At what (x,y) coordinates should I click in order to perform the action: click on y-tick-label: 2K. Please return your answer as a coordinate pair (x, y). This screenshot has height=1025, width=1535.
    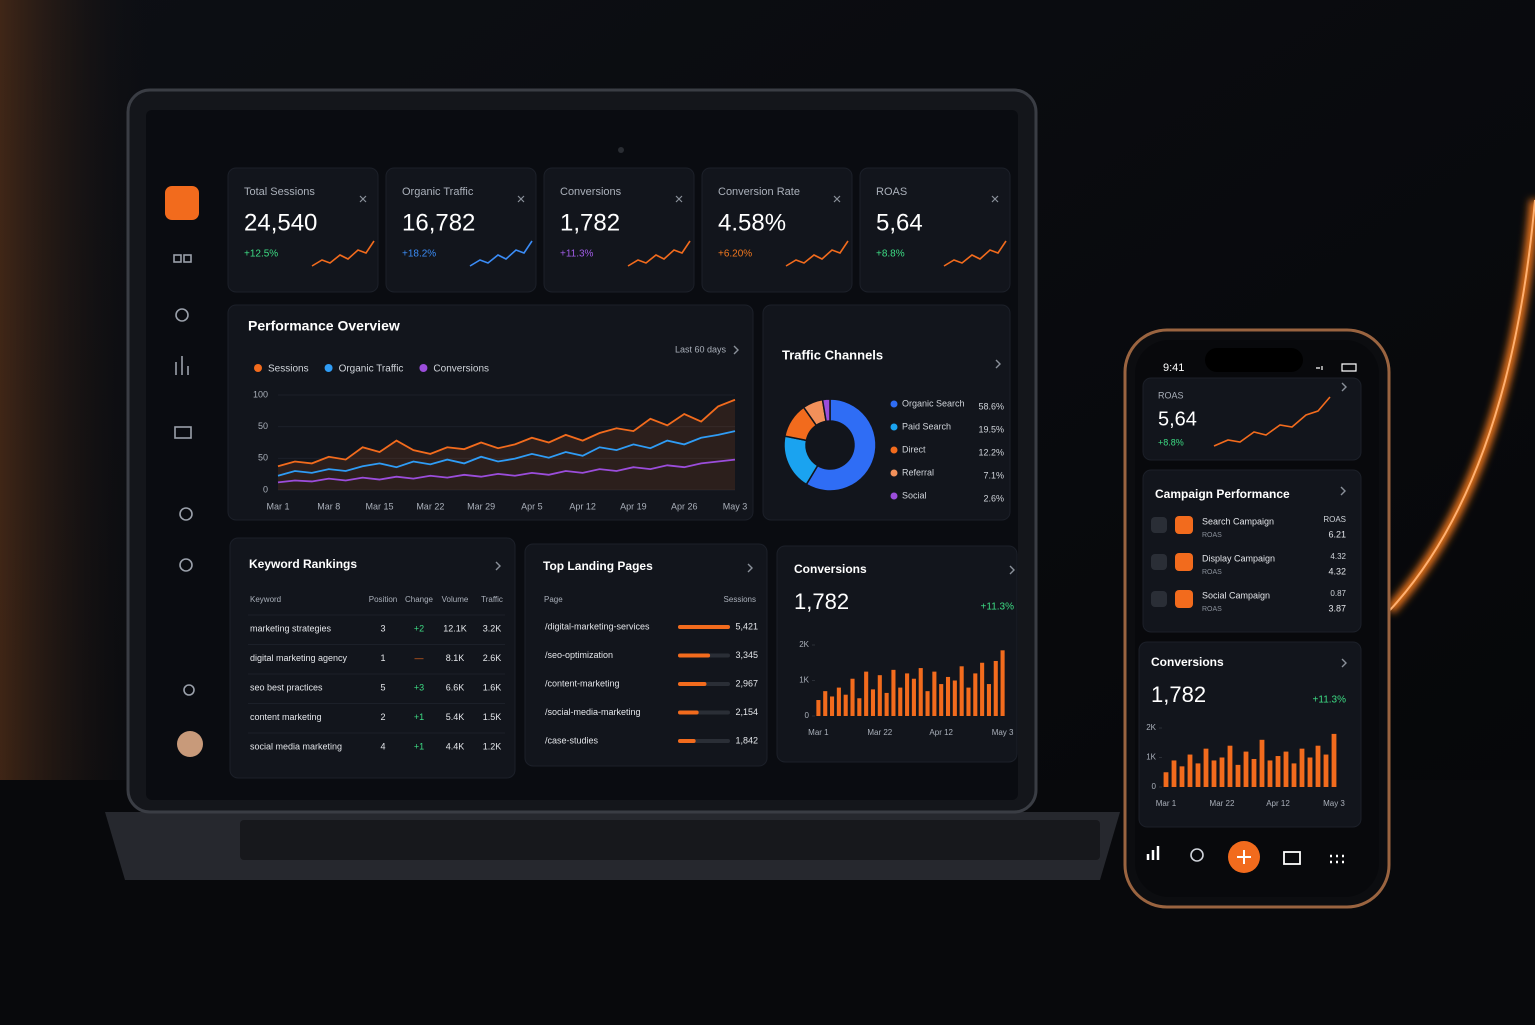
    Looking at the image, I should click on (1151, 727).